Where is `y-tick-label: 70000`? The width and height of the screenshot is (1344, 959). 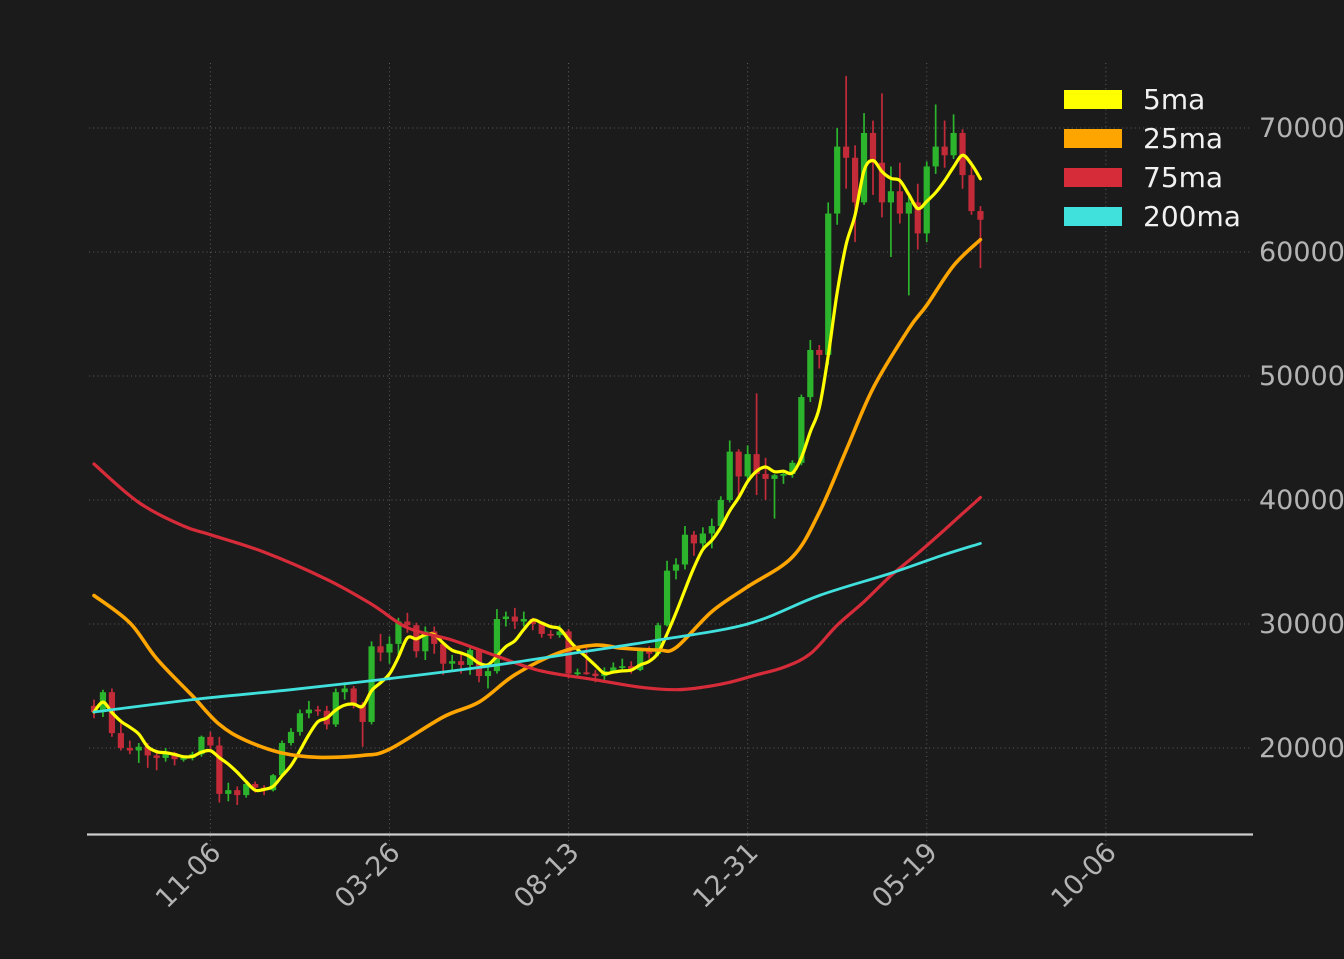
y-tick-label: 70000 is located at coordinates (1301, 128).